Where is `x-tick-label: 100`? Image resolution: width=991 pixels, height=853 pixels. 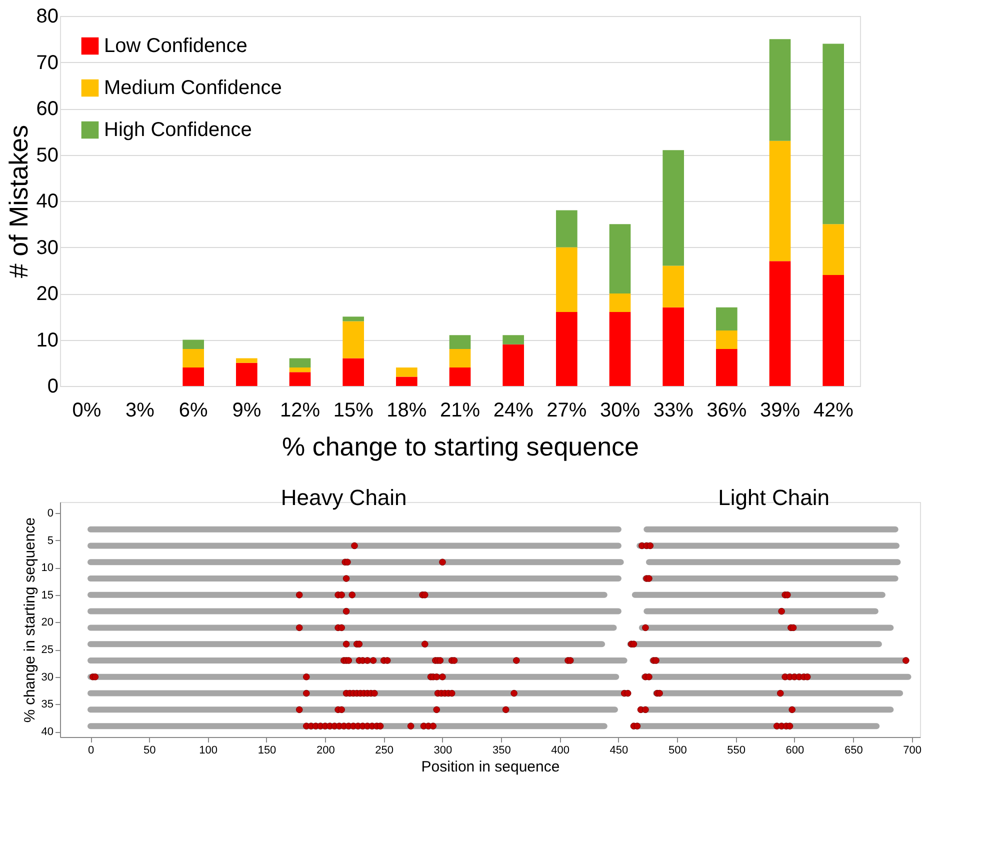 x-tick-label: 100 is located at coordinates (208, 750).